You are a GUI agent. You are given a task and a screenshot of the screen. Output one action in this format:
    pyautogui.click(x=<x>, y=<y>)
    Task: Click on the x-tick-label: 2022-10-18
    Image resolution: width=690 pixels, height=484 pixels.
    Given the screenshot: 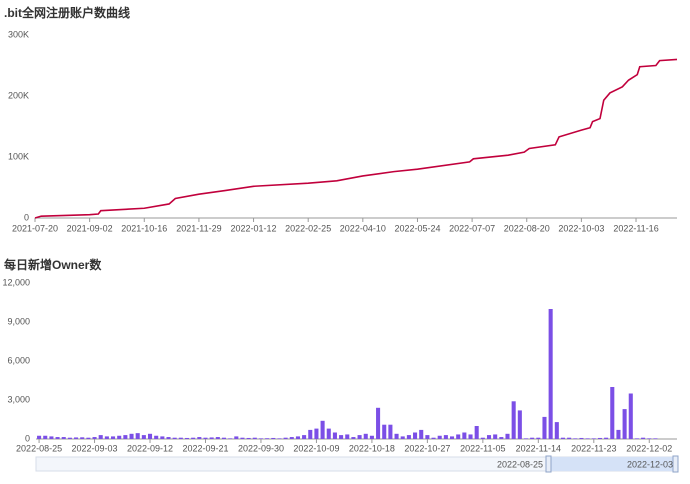 What is the action you would take?
    pyautogui.click(x=372, y=448)
    